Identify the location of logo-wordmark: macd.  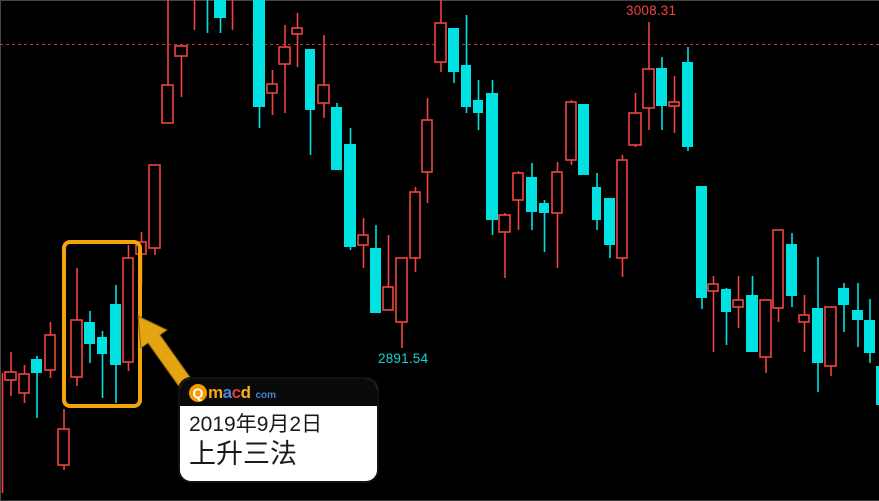
(229, 392).